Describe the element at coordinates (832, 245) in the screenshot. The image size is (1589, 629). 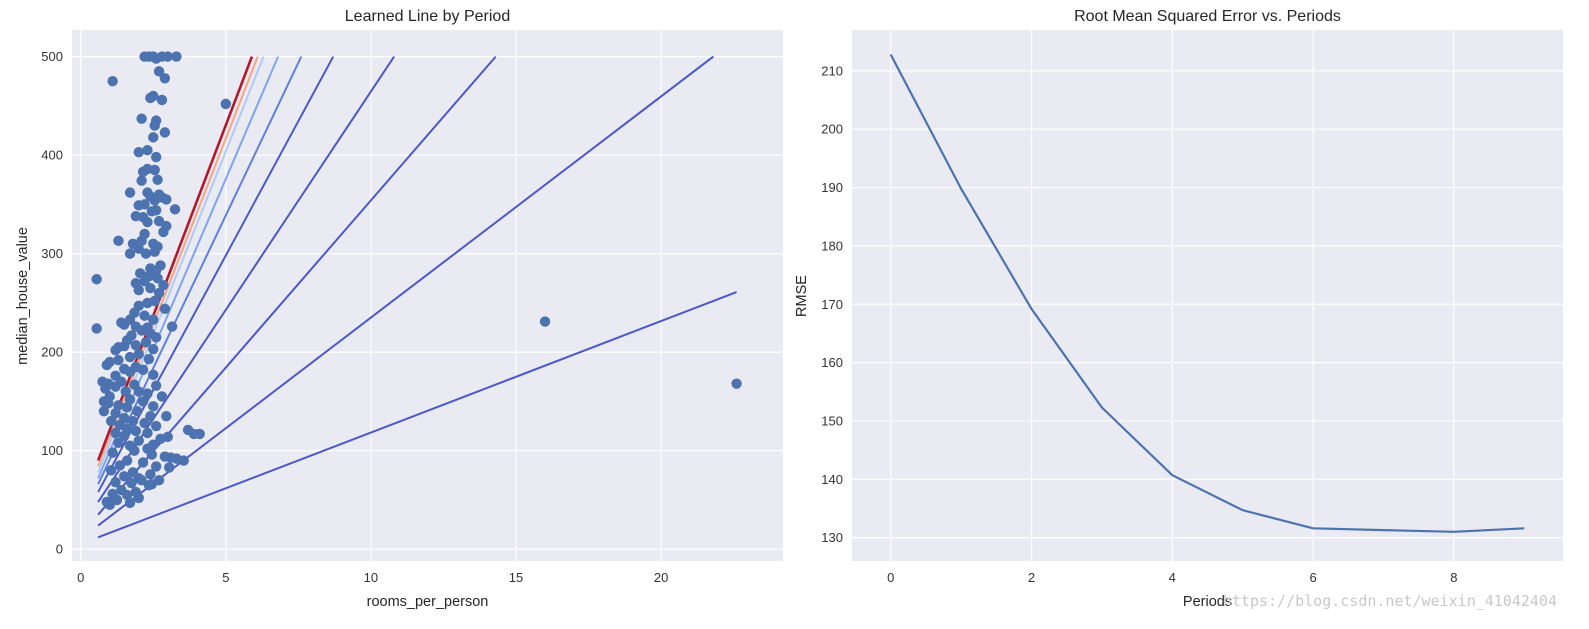
I see `rmse-y-tick-label: 180` at that location.